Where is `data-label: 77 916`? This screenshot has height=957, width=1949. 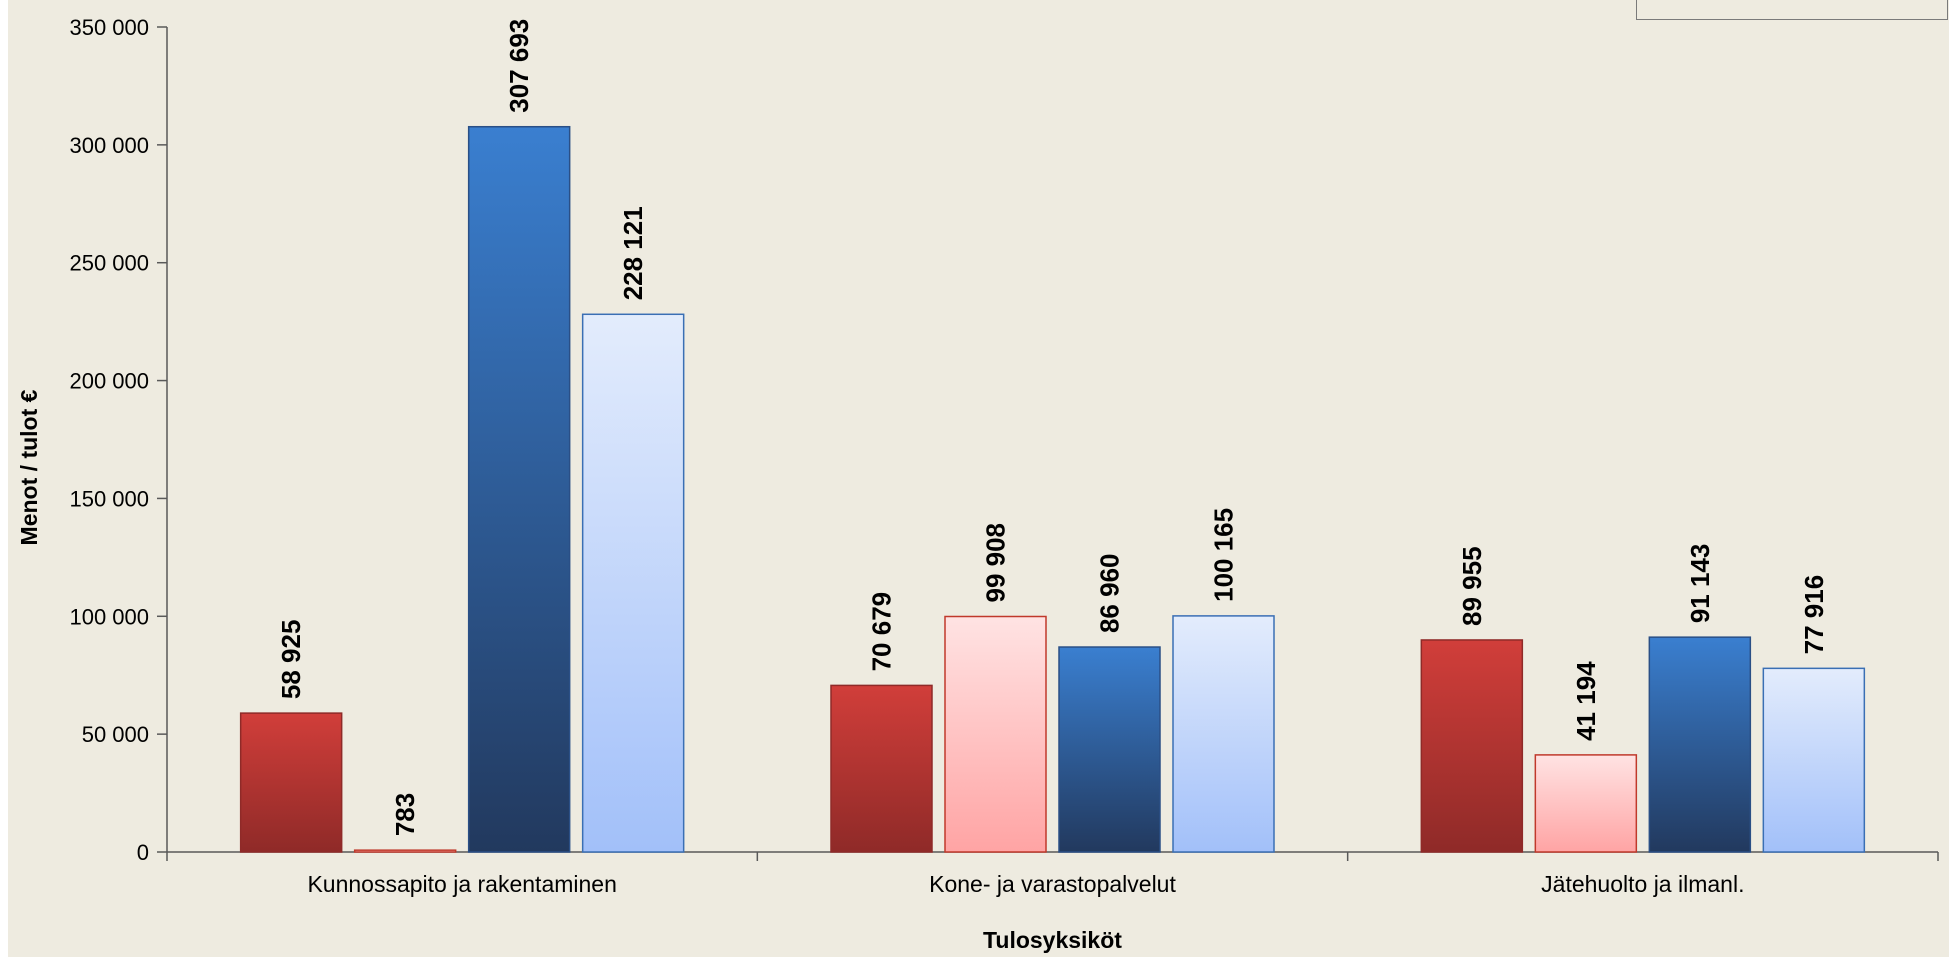 data-label: 77 916 is located at coordinates (1814, 615).